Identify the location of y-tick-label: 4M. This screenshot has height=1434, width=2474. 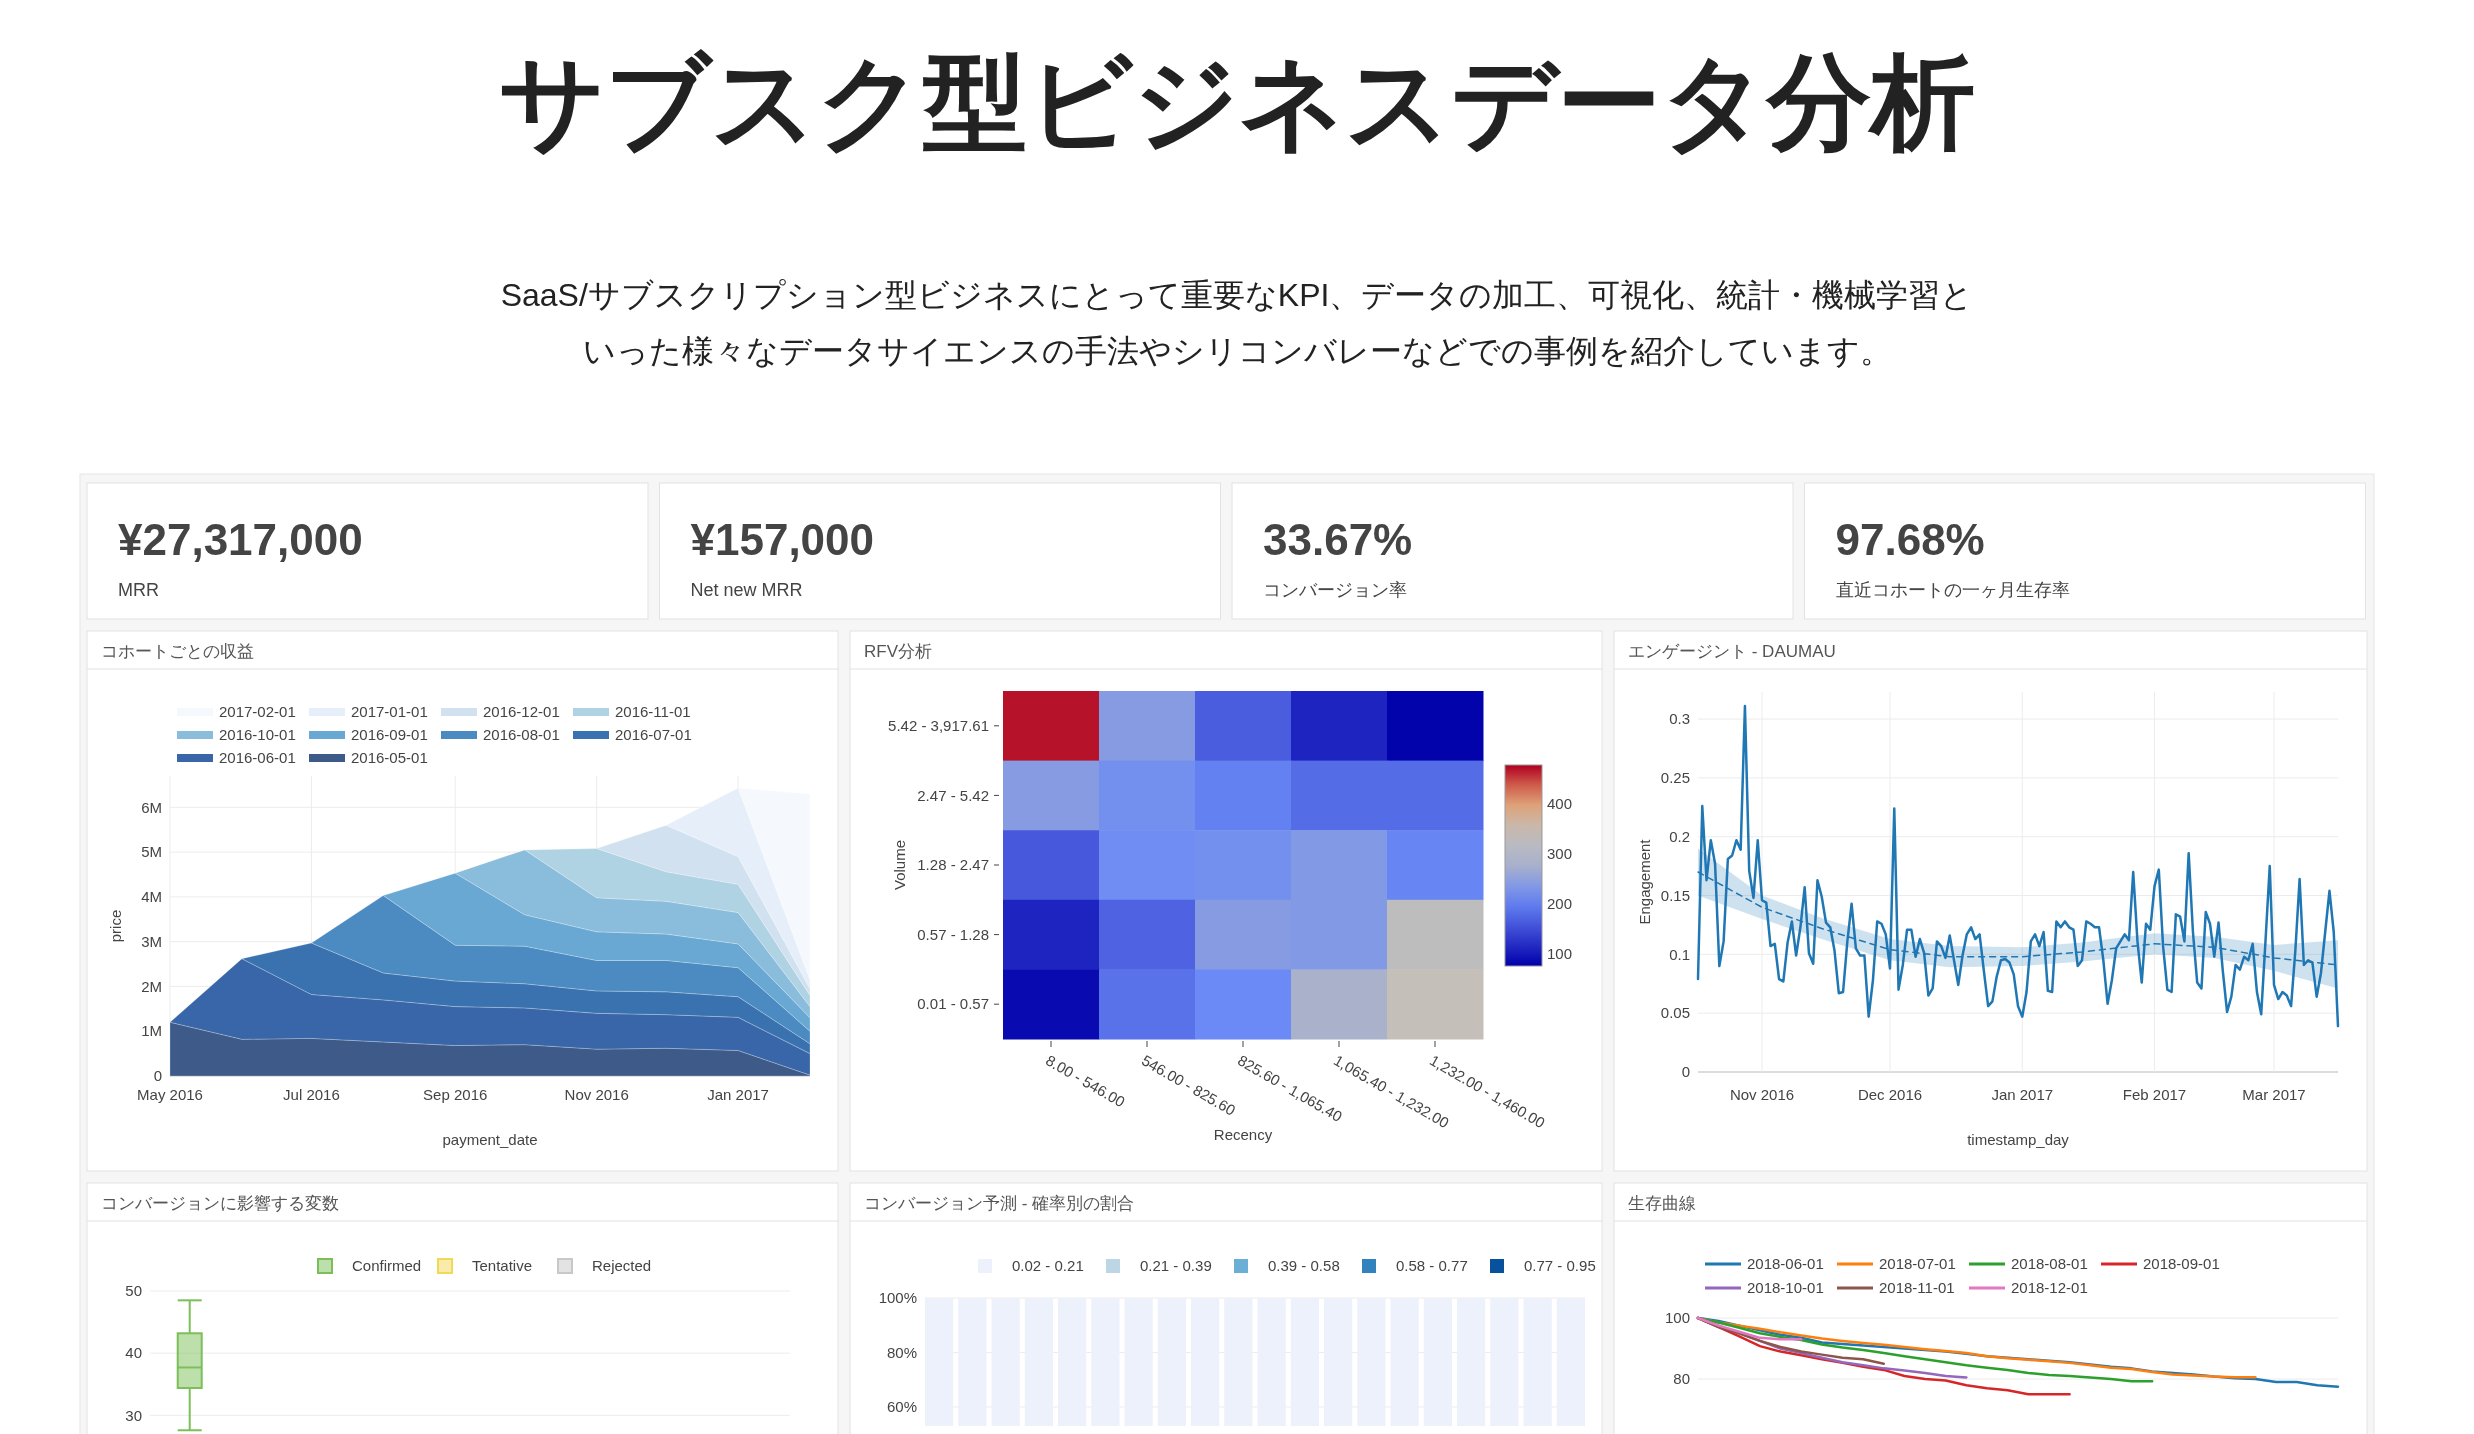
(151, 897).